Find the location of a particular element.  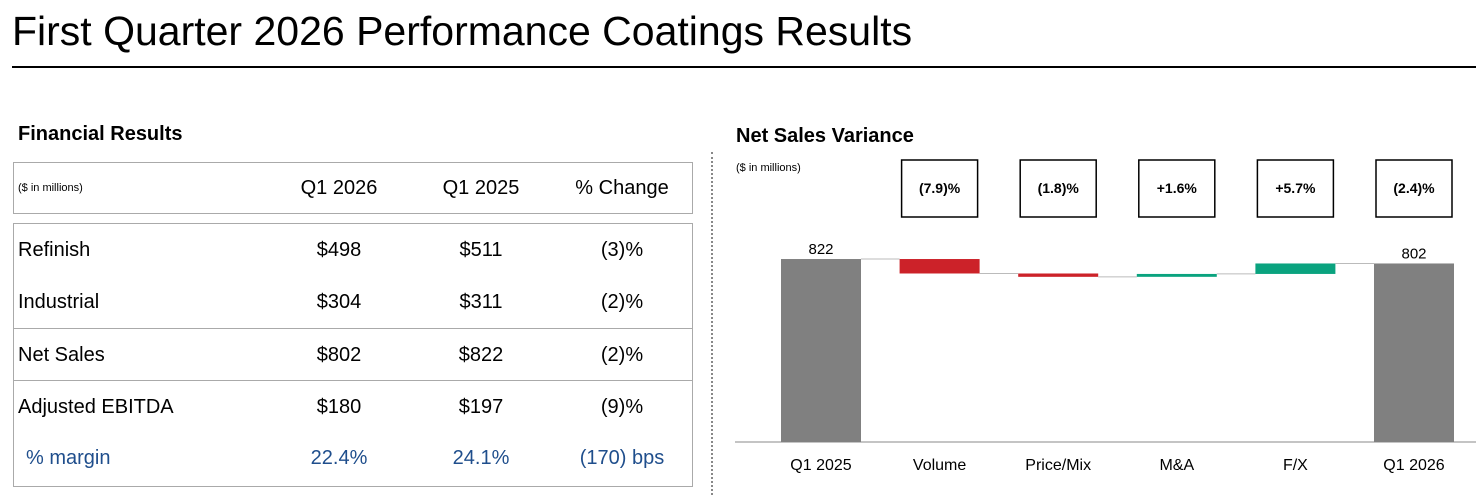

table-header: ($ in millions) Q1 2026 Q1 2025 % Change is located at coordinates (353, 188).